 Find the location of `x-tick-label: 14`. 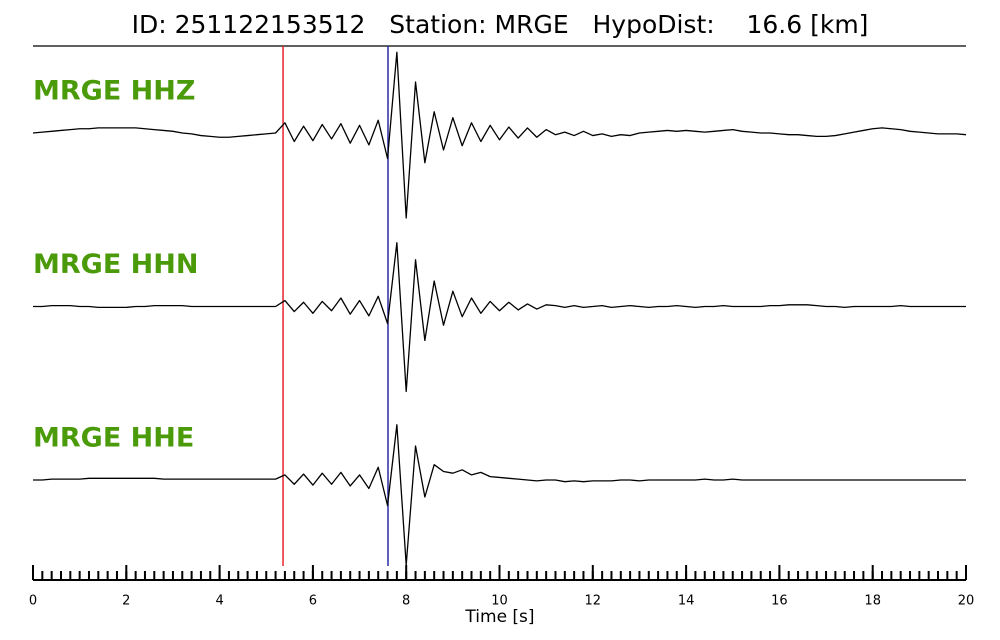

x-tick-label: 14 is located at coordinates (686, 601).